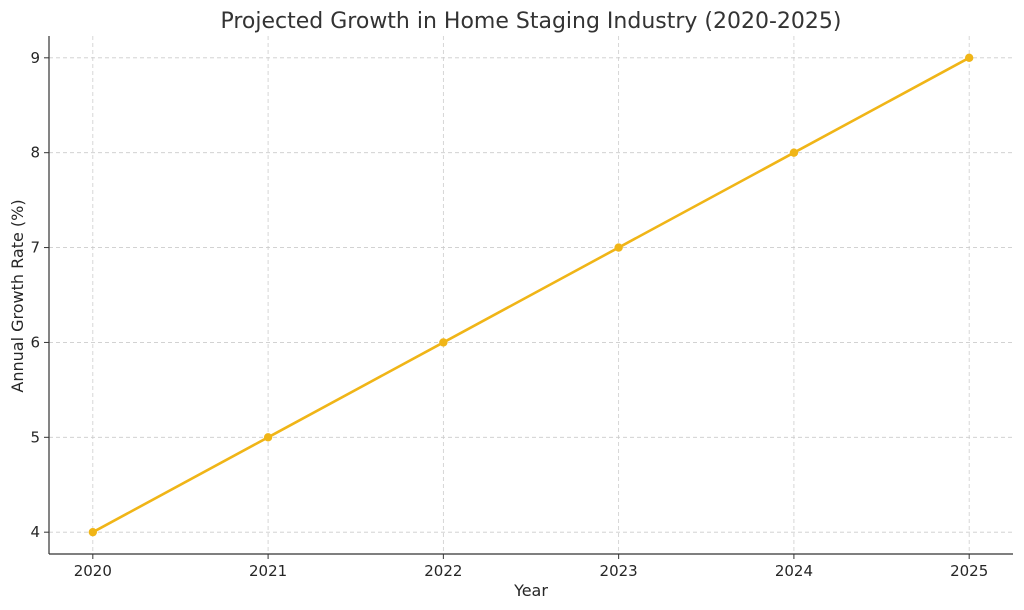 This screenshot has height=610, width=1024. What do you see at coordinates (530, 590) in the screenshot?
I see `x-axis-label: Year` at bounding box center [530, 590].